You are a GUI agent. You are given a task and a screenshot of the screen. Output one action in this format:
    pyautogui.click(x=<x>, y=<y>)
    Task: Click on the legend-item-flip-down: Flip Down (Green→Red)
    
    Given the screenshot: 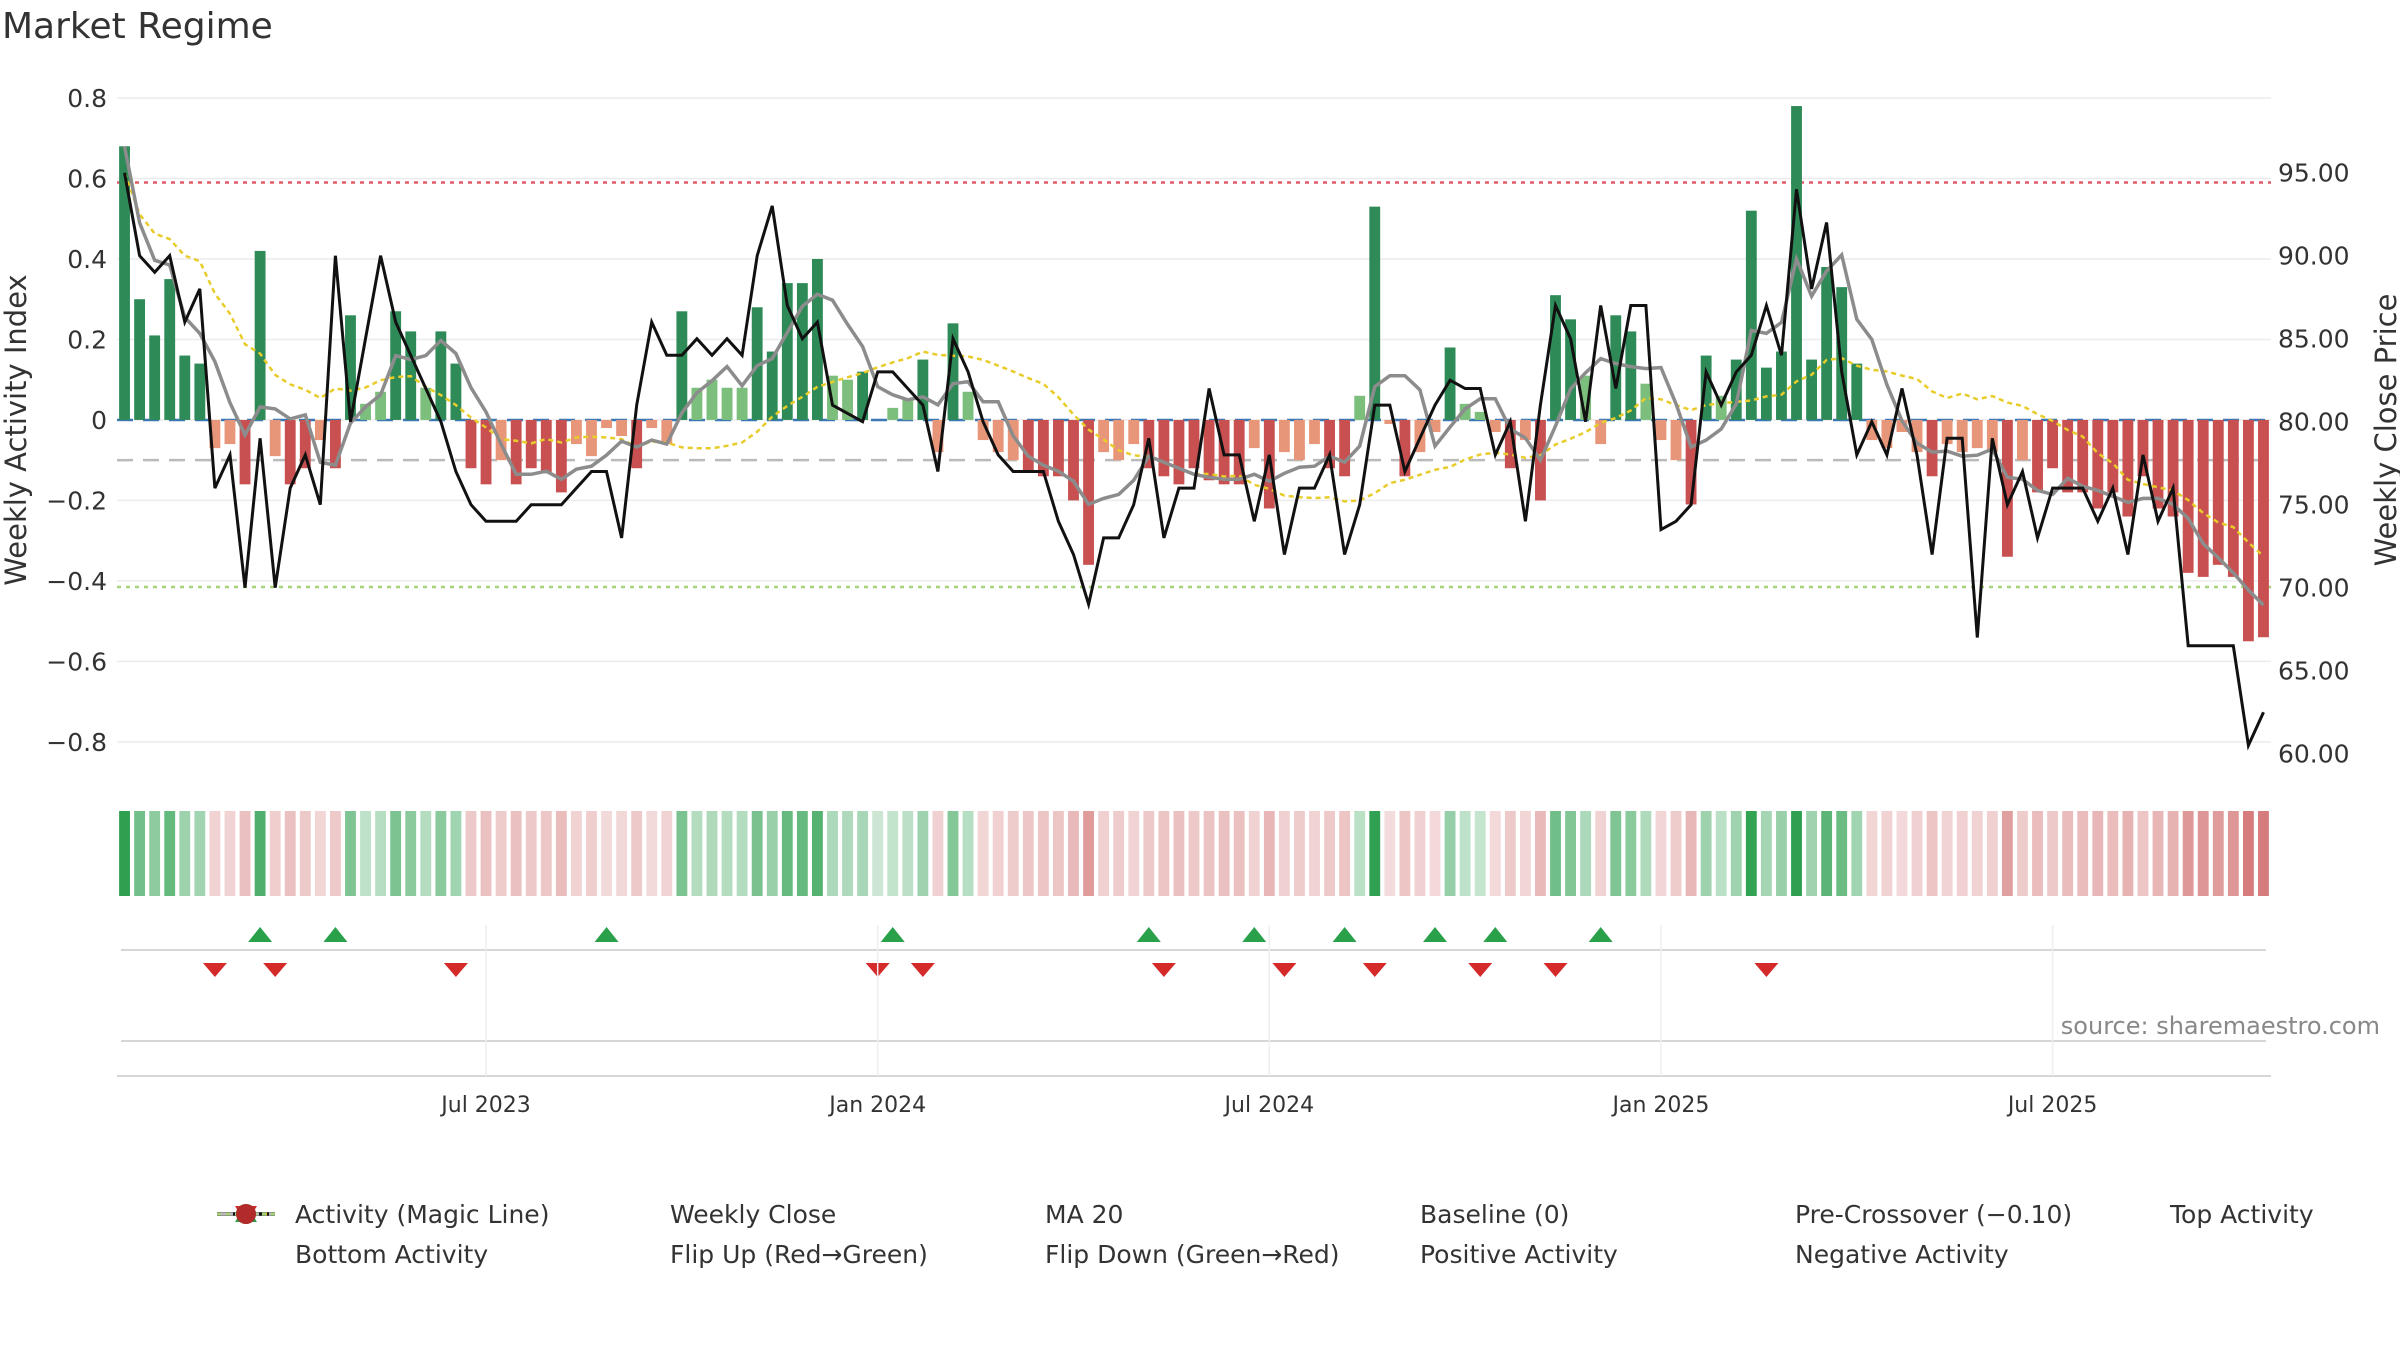 What is the action you would take?
    pyautogui.click(x=787, y=1237)
    